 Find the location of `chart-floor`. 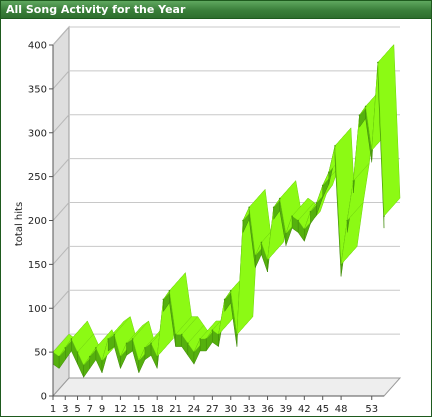

chart-floor is located at coordinates (226, 387).